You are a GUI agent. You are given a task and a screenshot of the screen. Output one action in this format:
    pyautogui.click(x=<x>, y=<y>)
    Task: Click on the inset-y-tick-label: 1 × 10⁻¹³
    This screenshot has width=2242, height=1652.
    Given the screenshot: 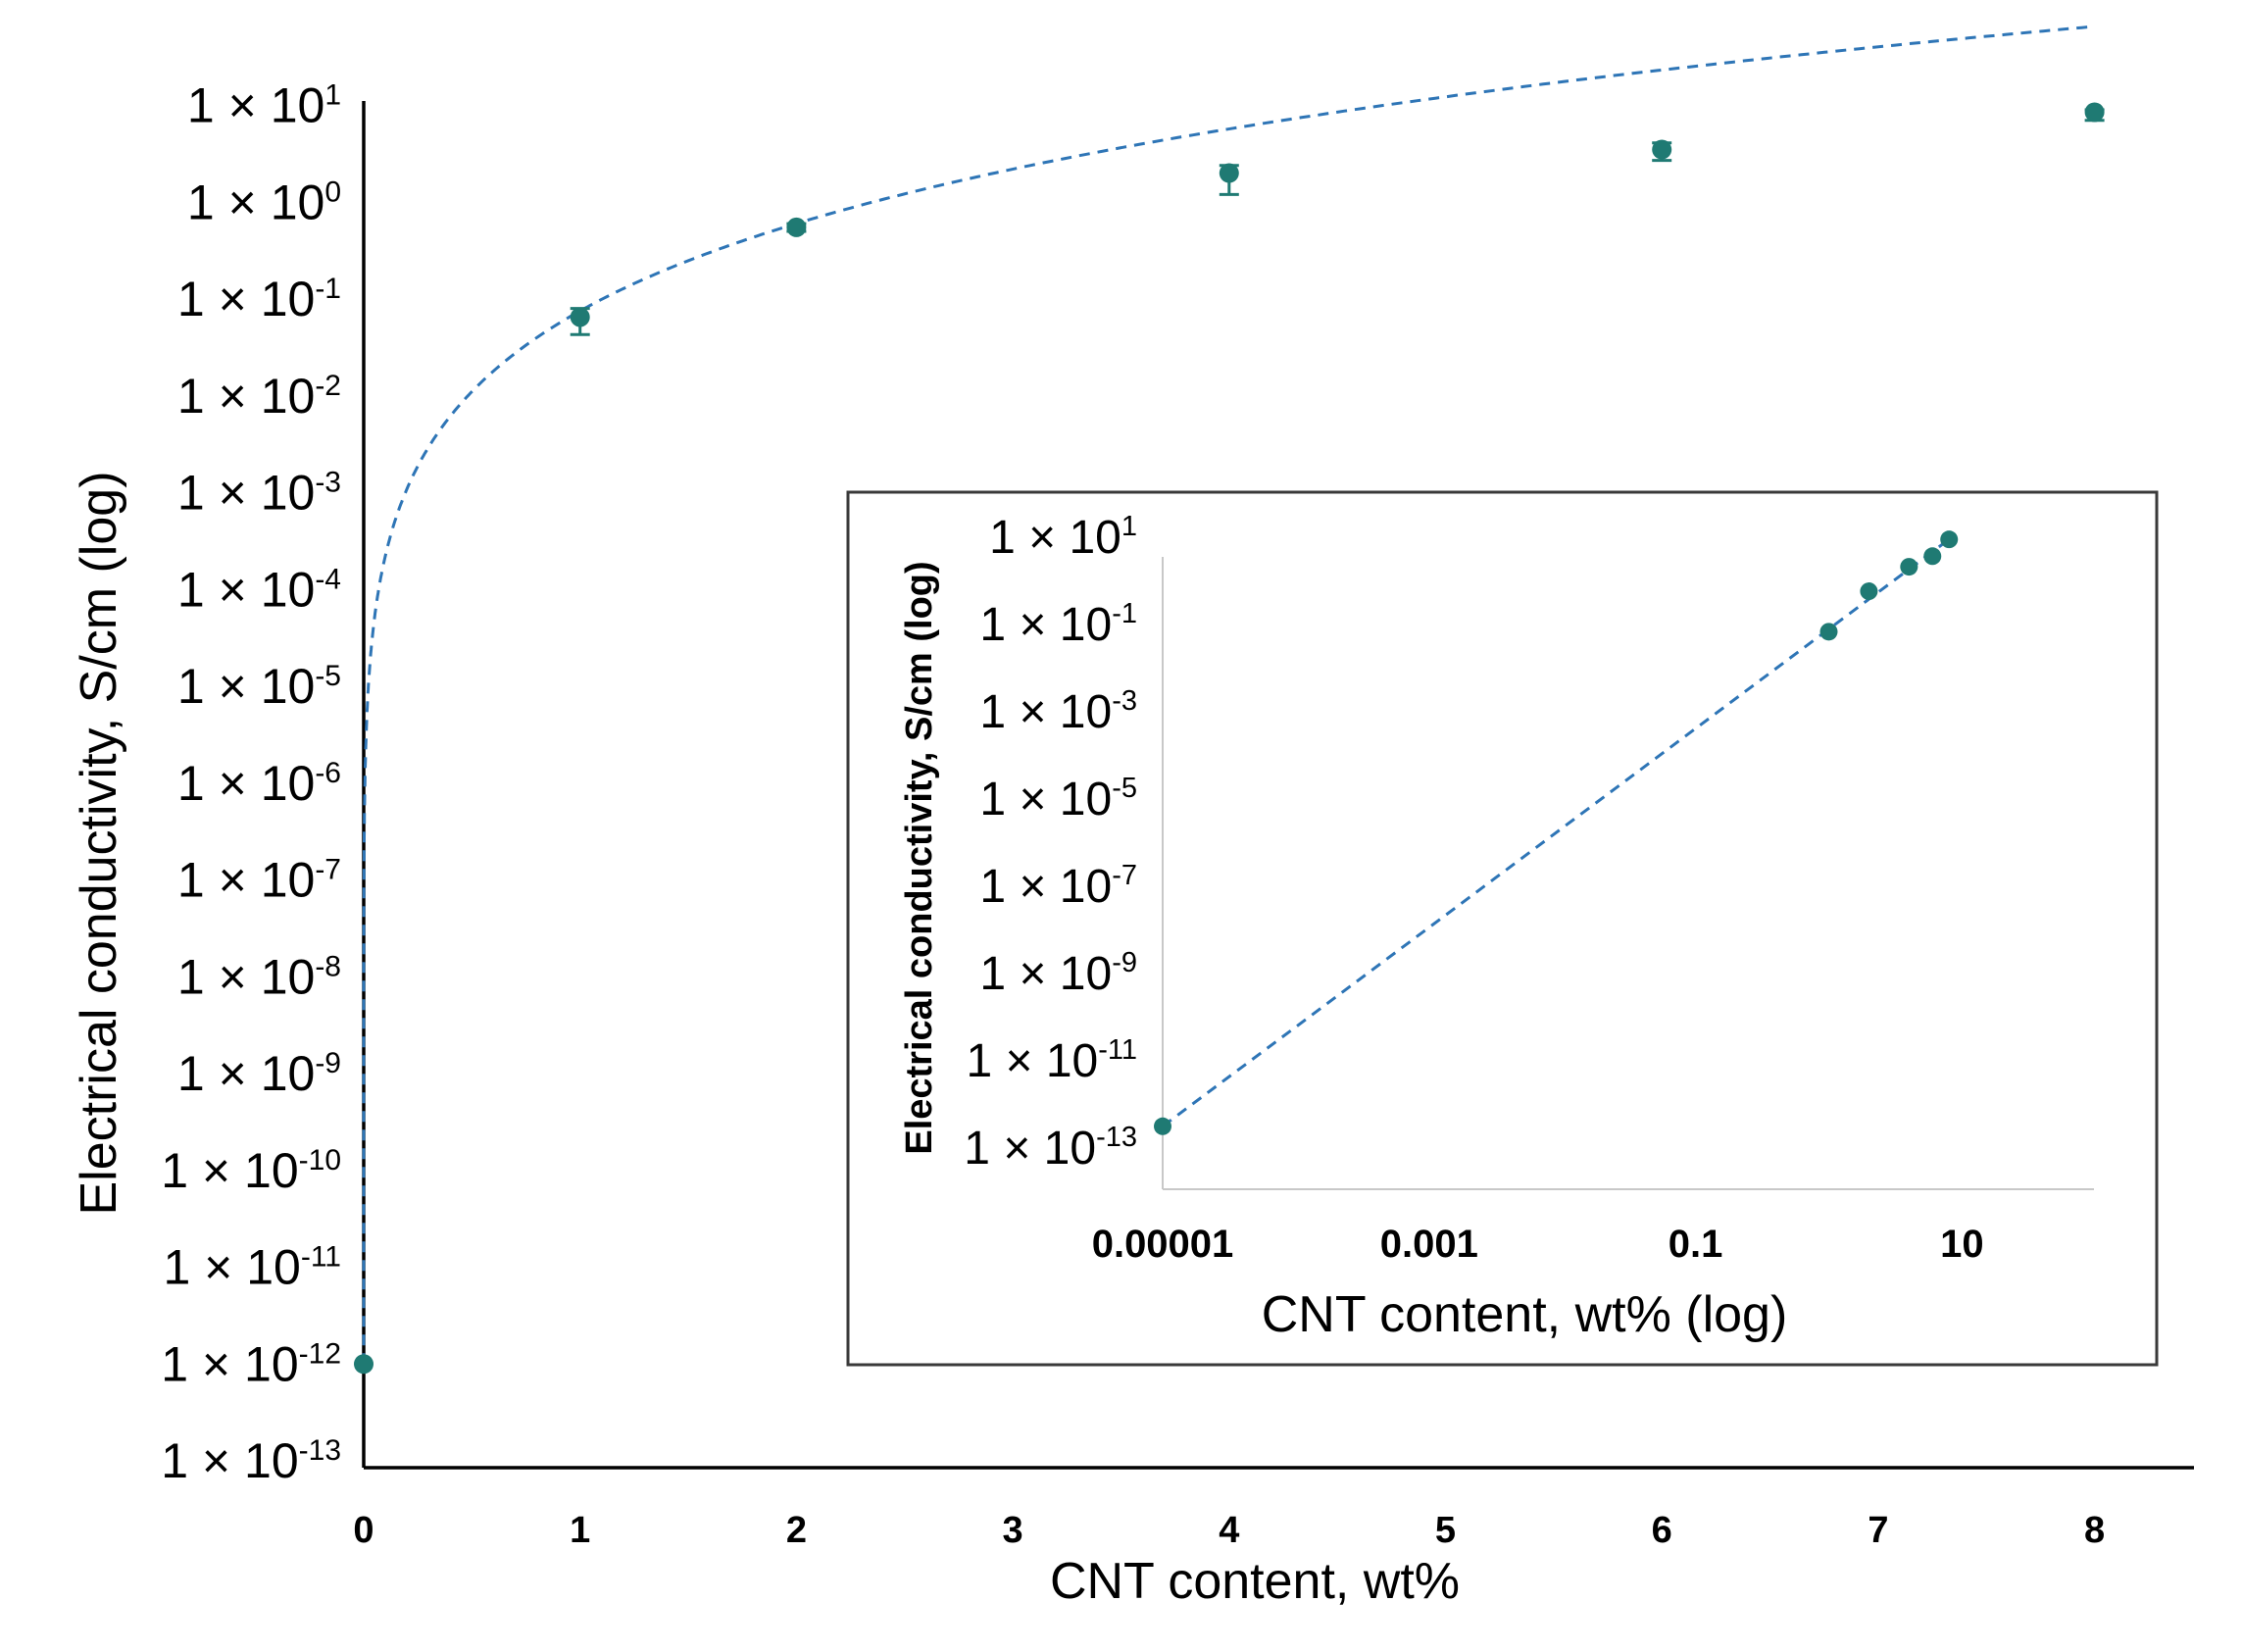 What is the action you would take?
    pyautogui.click(x=1050, y=1148)
    